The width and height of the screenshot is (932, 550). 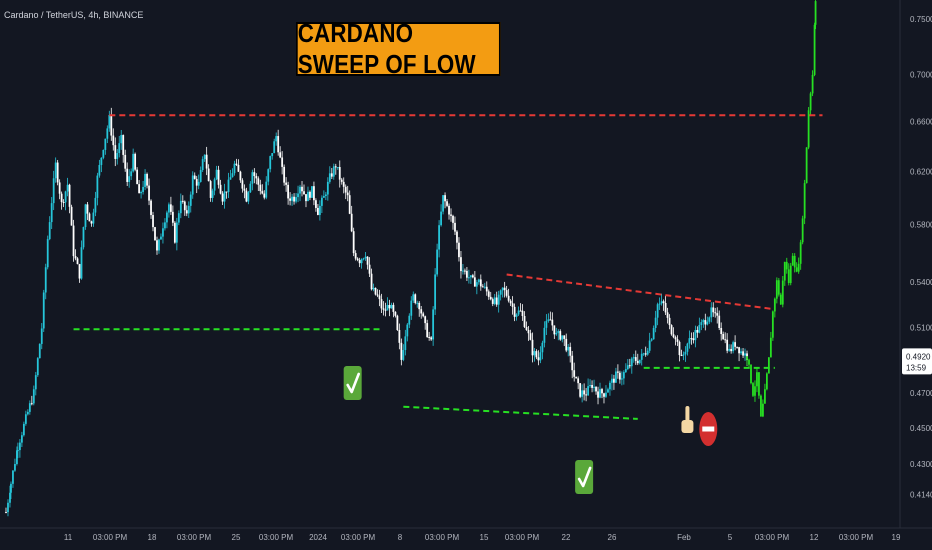 I want to click on checkmark-icon-tick, so click(x=353, y=383).